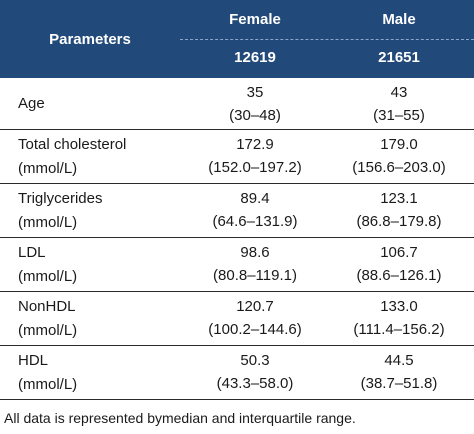  I want to click on male-iqr: (111.4–156.2), so click(399, 329).